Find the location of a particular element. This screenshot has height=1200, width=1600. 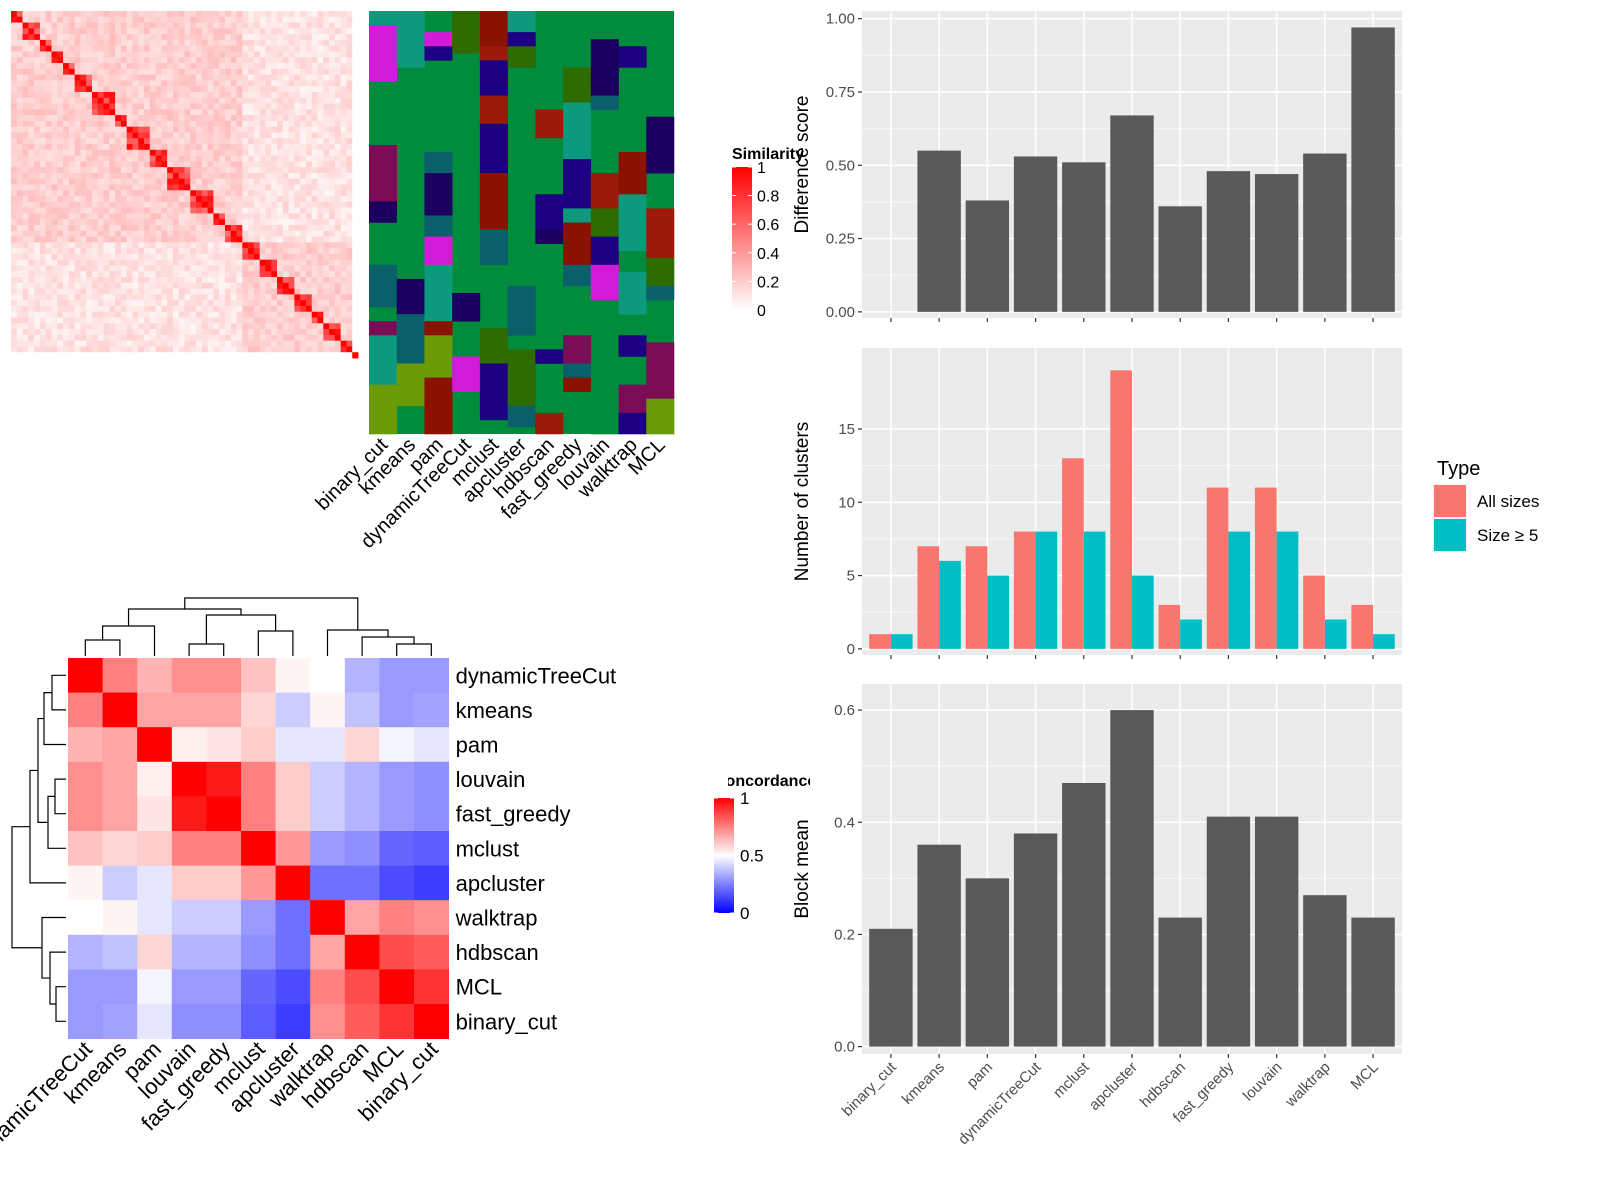

type-legend-title: Type is located at coordinates (1458, 469).